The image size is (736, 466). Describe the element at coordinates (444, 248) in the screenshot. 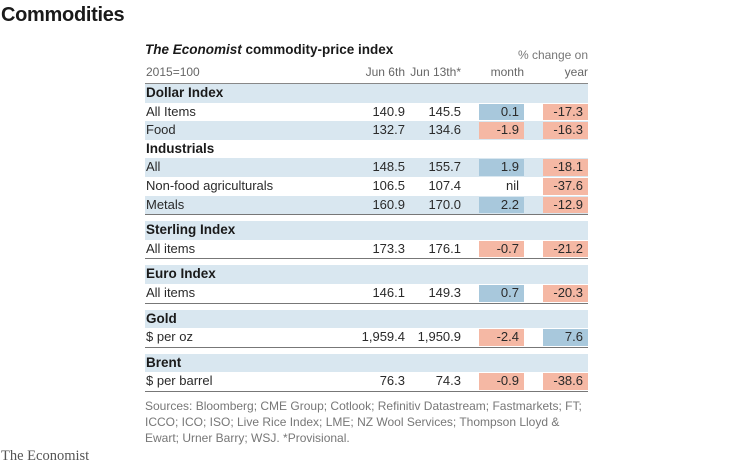

I see `jun13-value: 176.1` at that location.